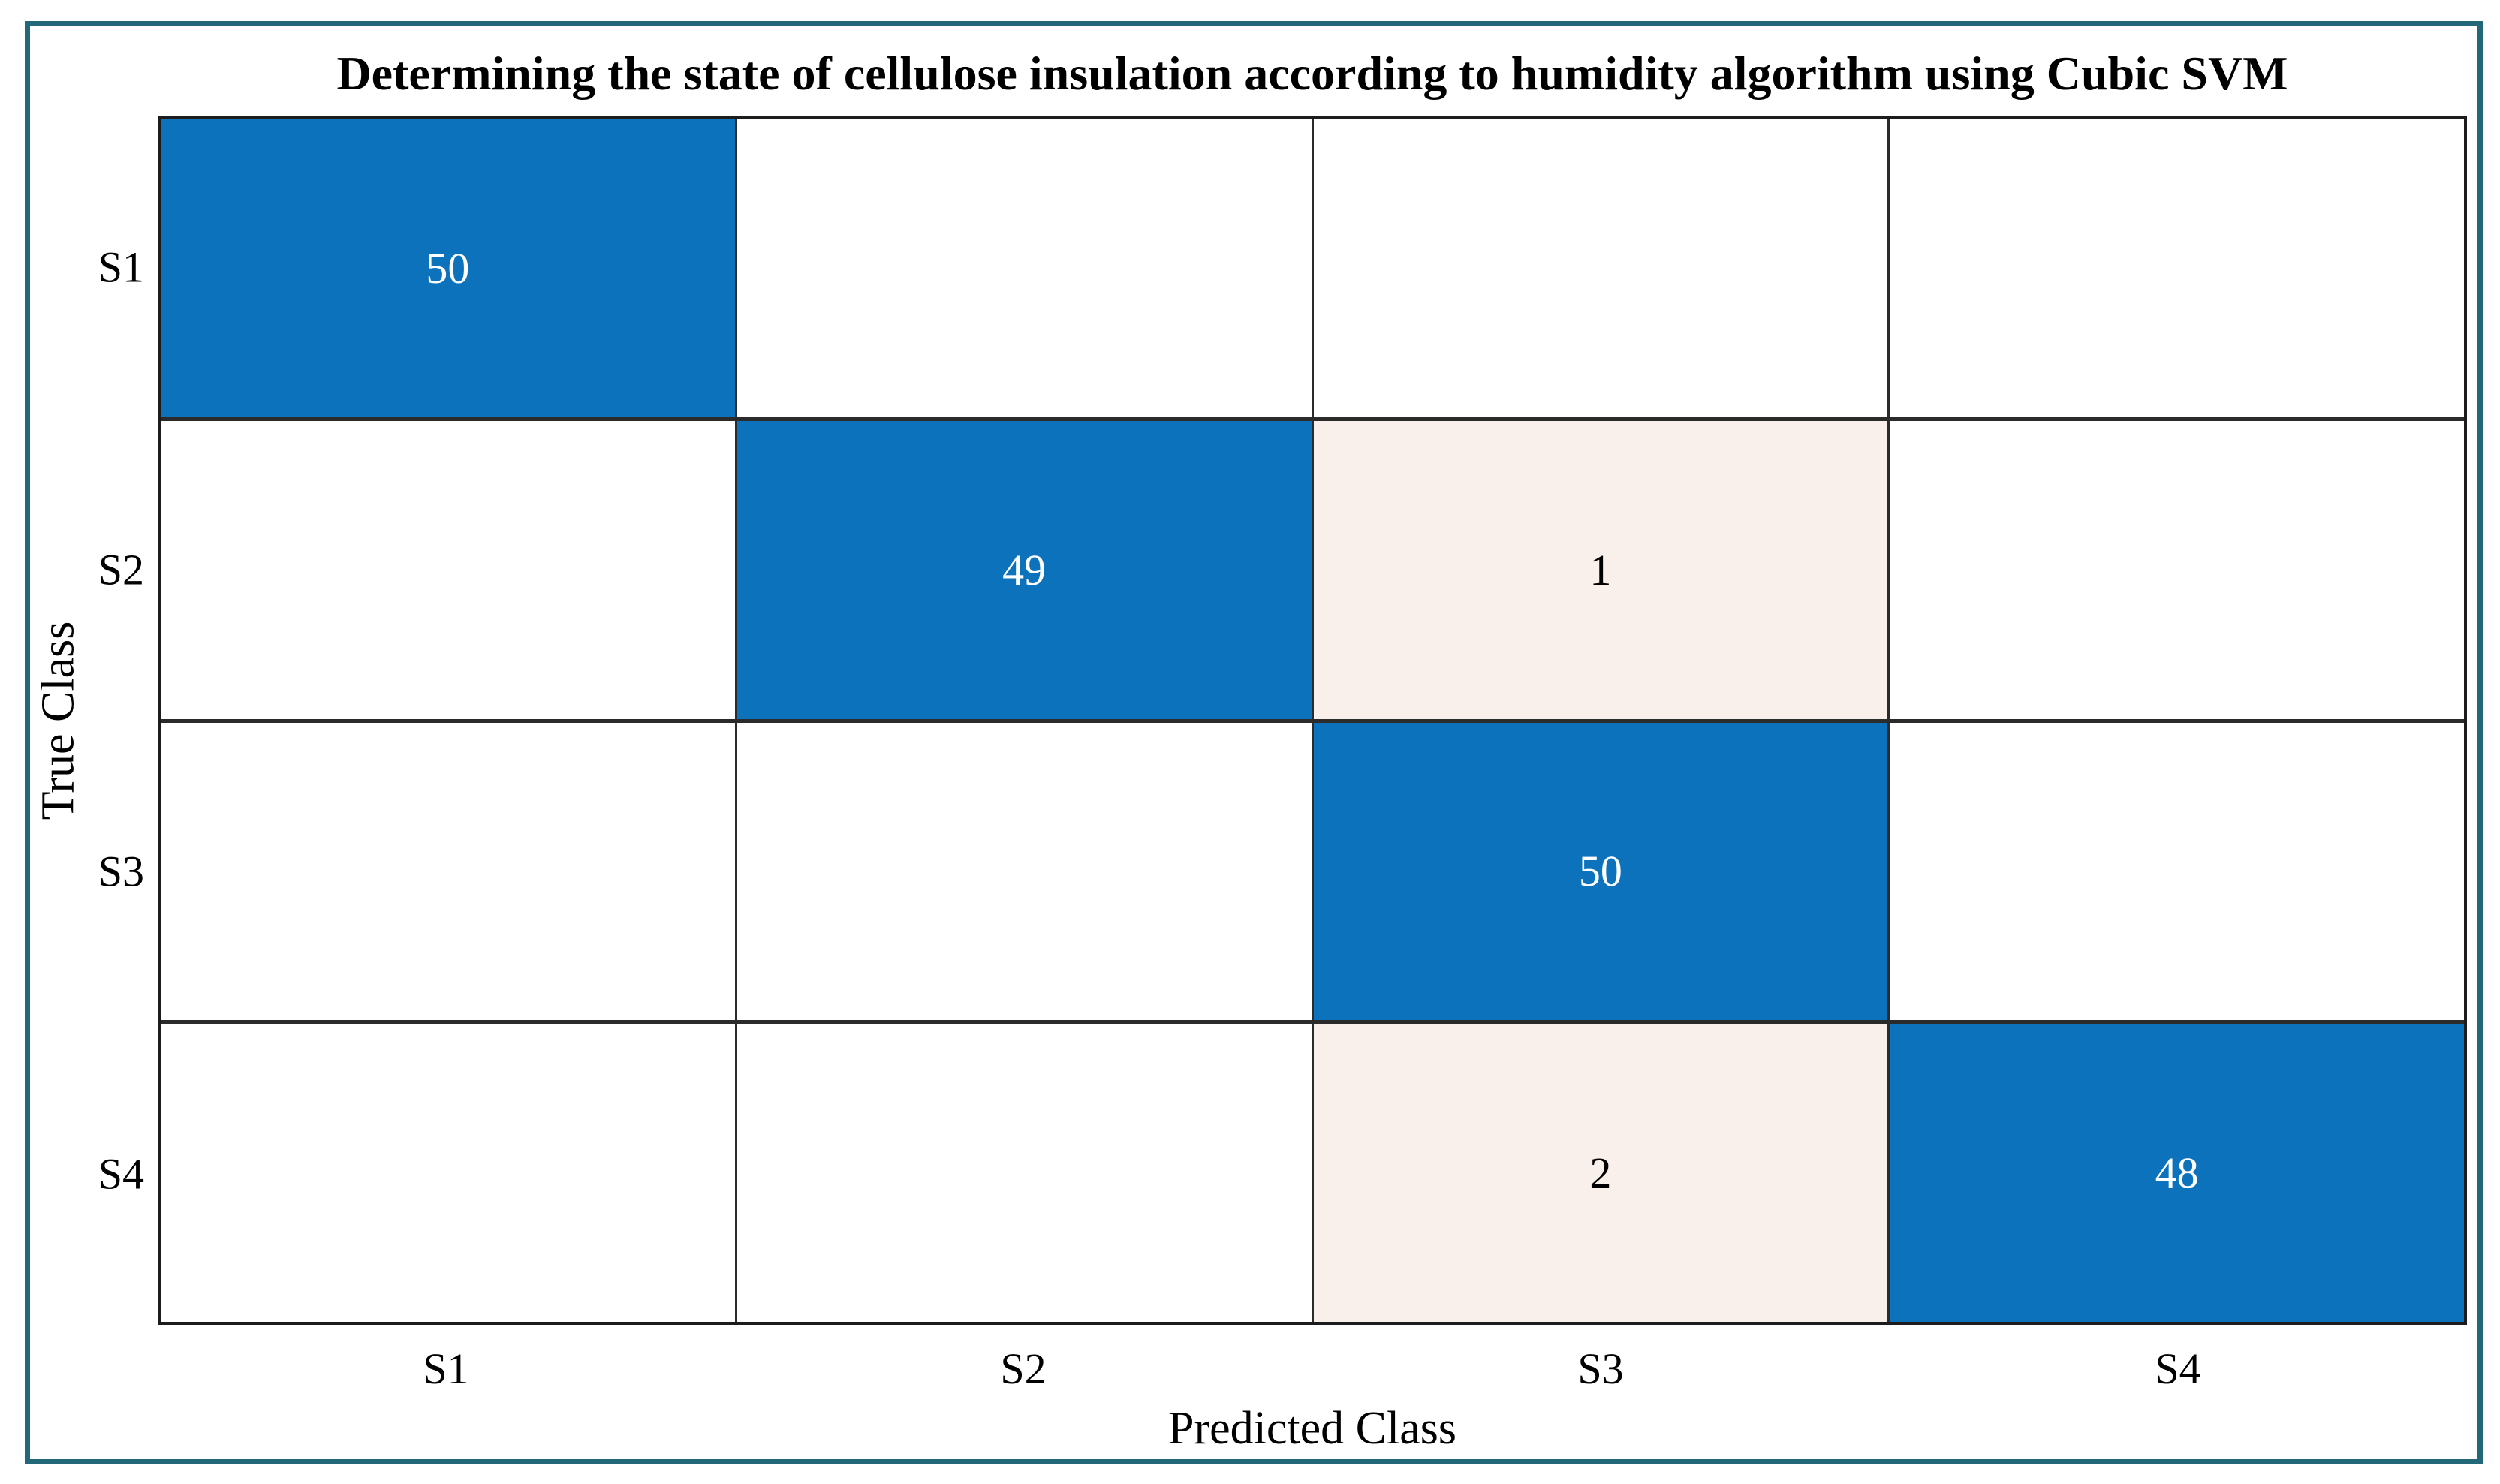 Image resolution: width=2500 pixels, height=1484 pixels. Describe the element at coordinates (1023, 1368) in the screenshot. I see `x-tick-S2: S2` at that location.